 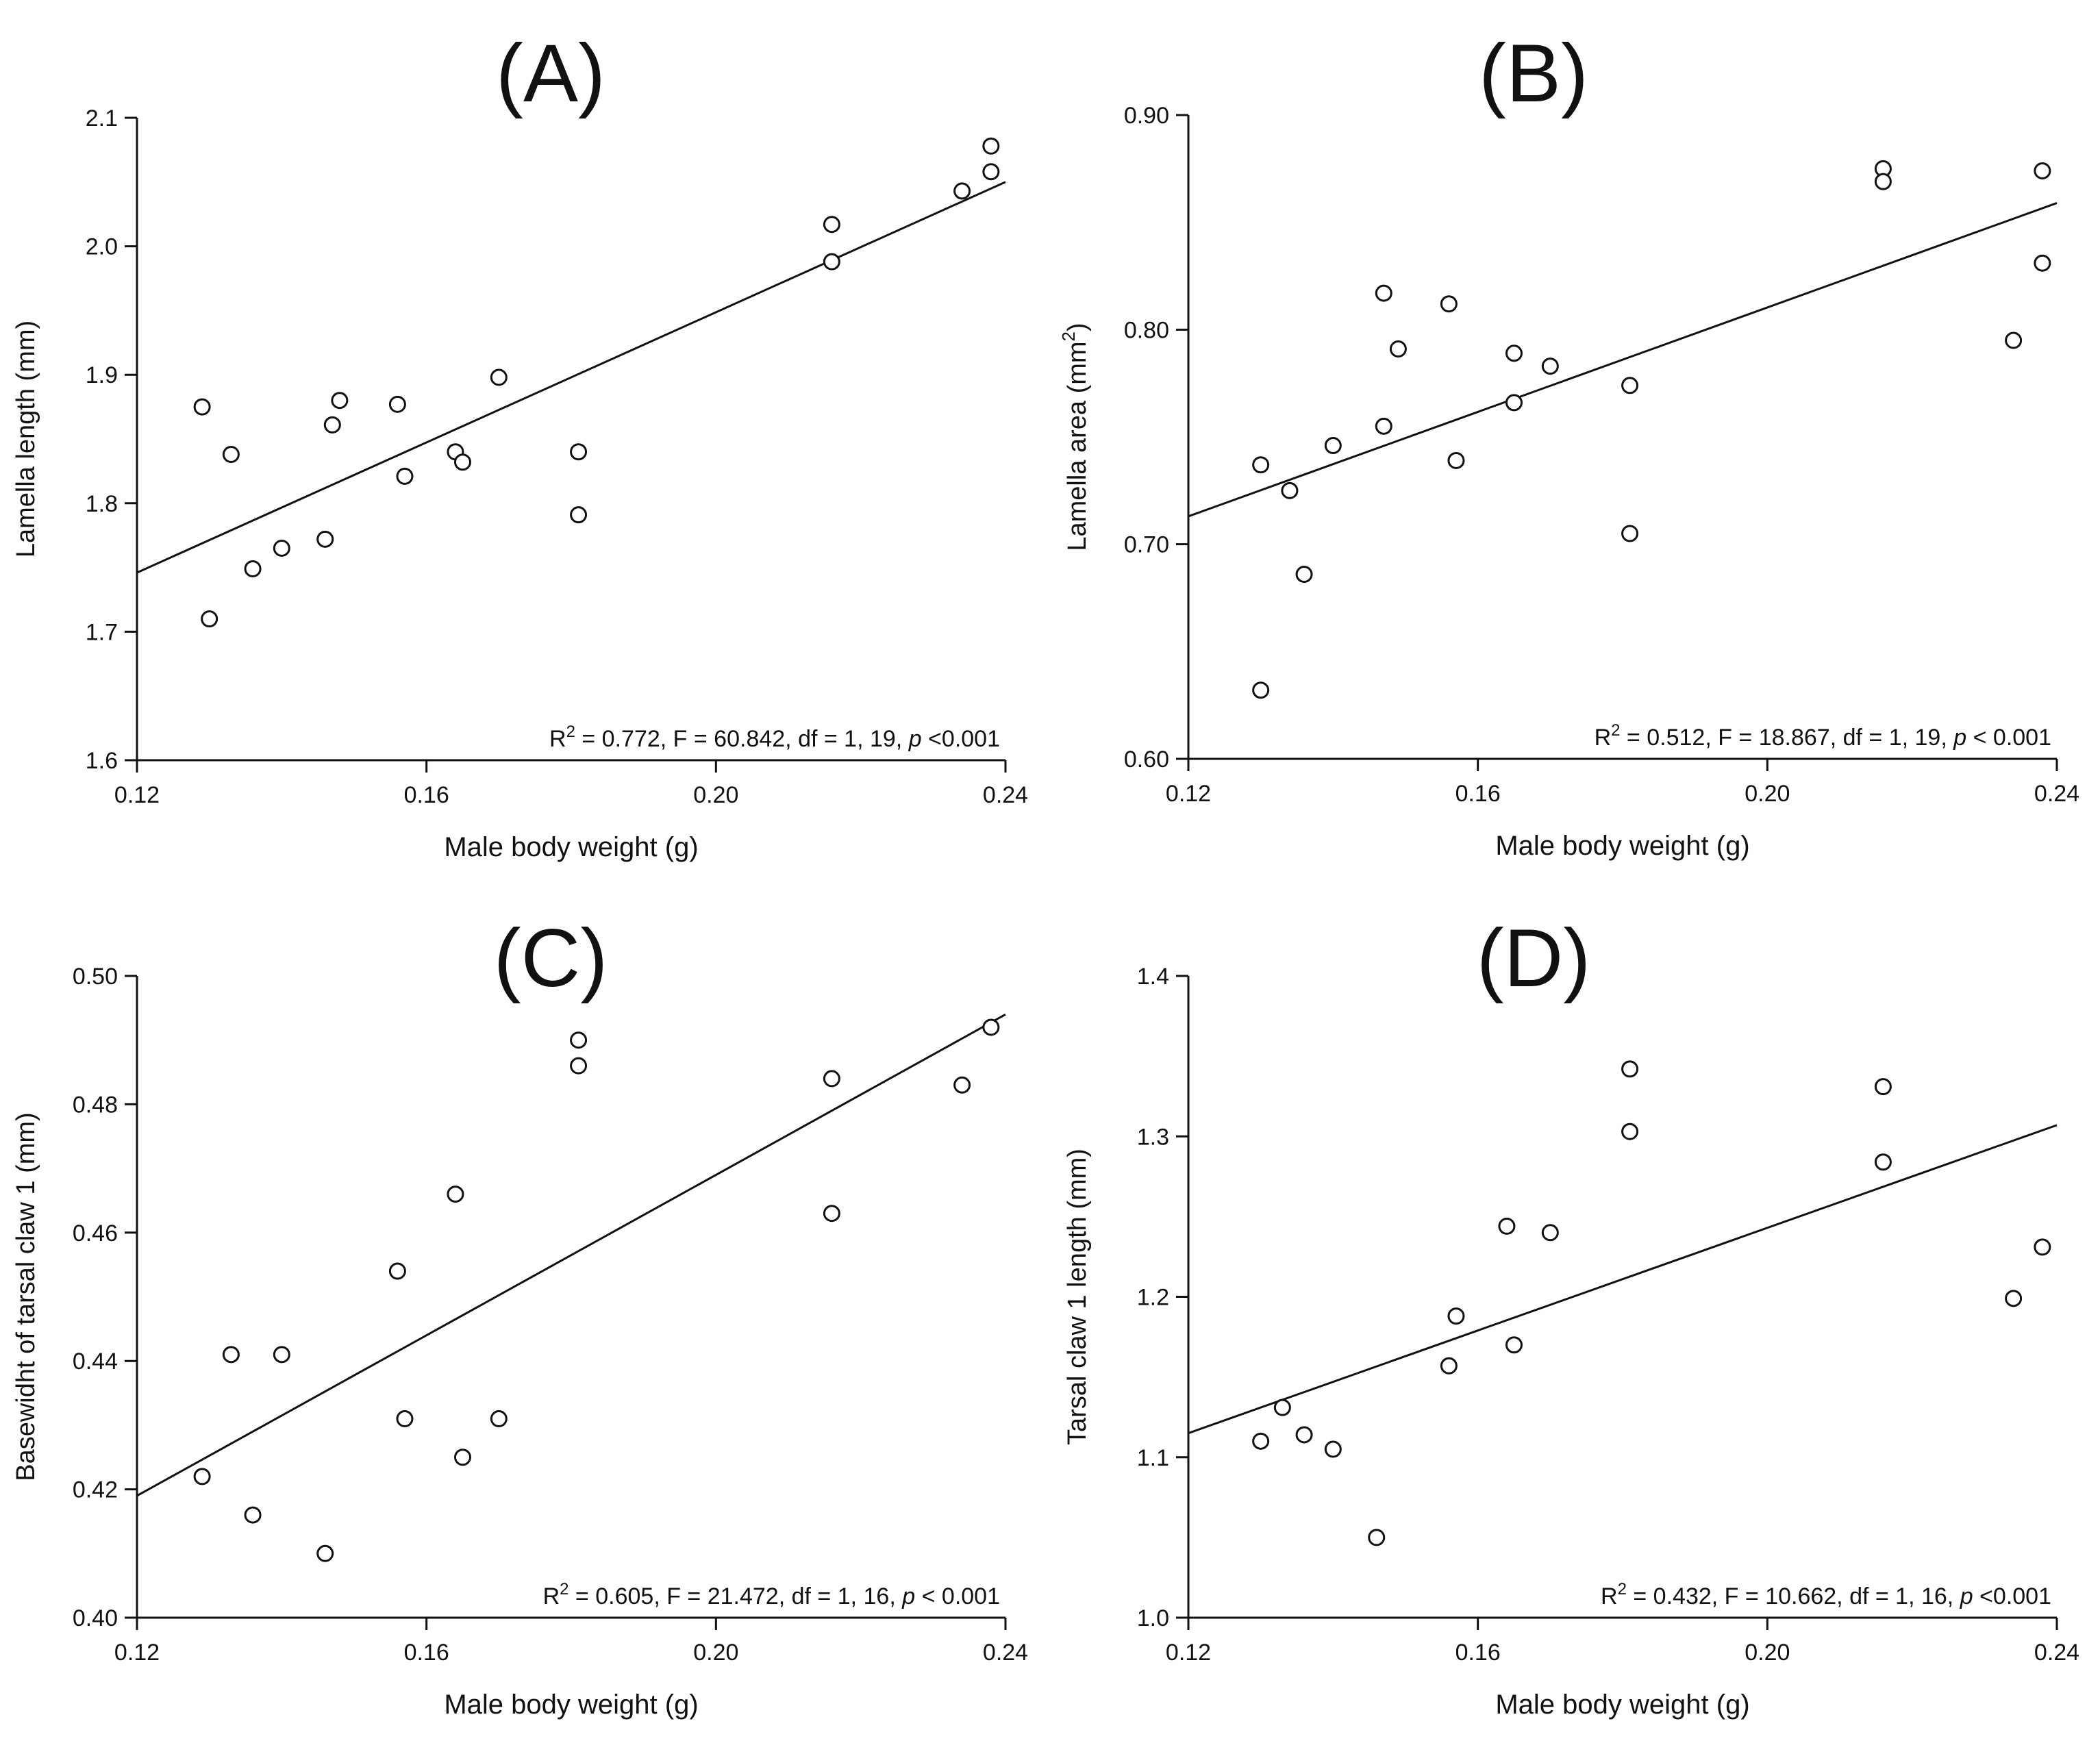 I want to click on panel-label: (B), so click(x=1533, y=73).